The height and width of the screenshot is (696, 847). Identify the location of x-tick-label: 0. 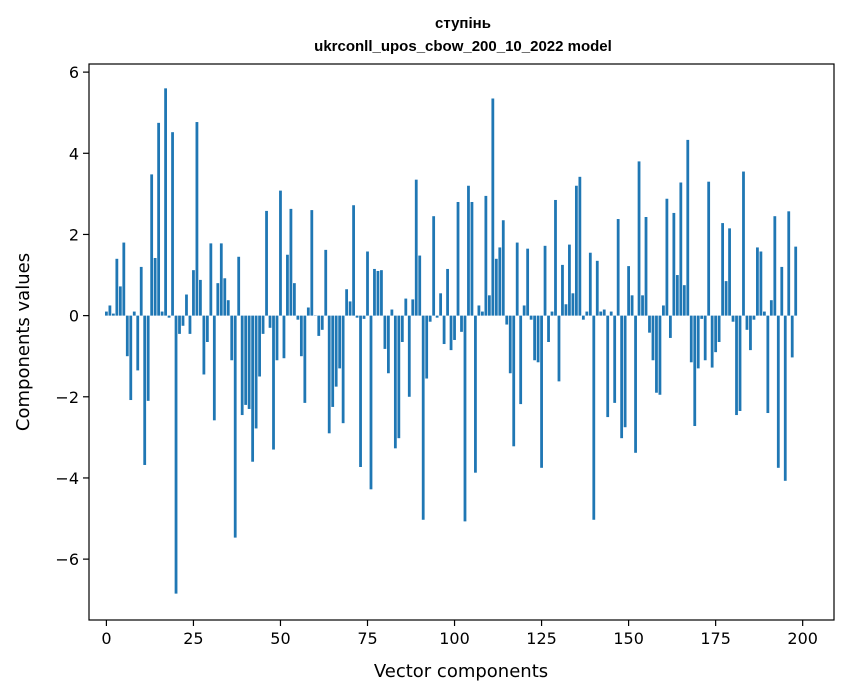
(106, 638).